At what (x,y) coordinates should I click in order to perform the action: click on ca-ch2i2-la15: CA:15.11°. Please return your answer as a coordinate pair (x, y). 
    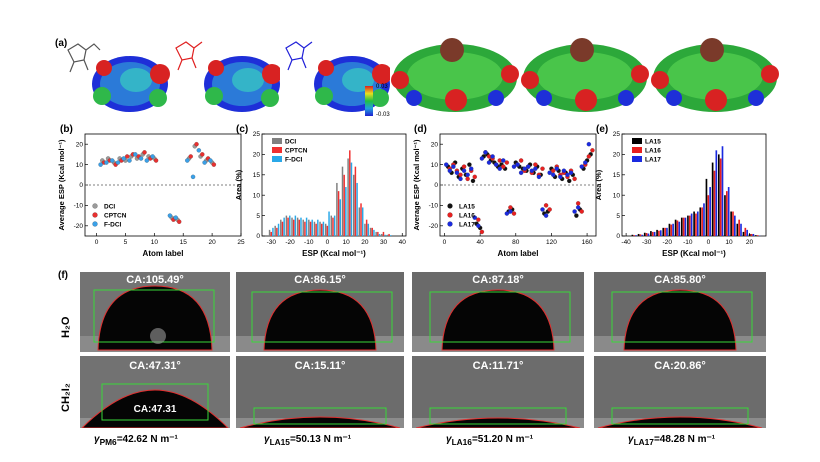
    Looking at the image, I should click on (320, 366).